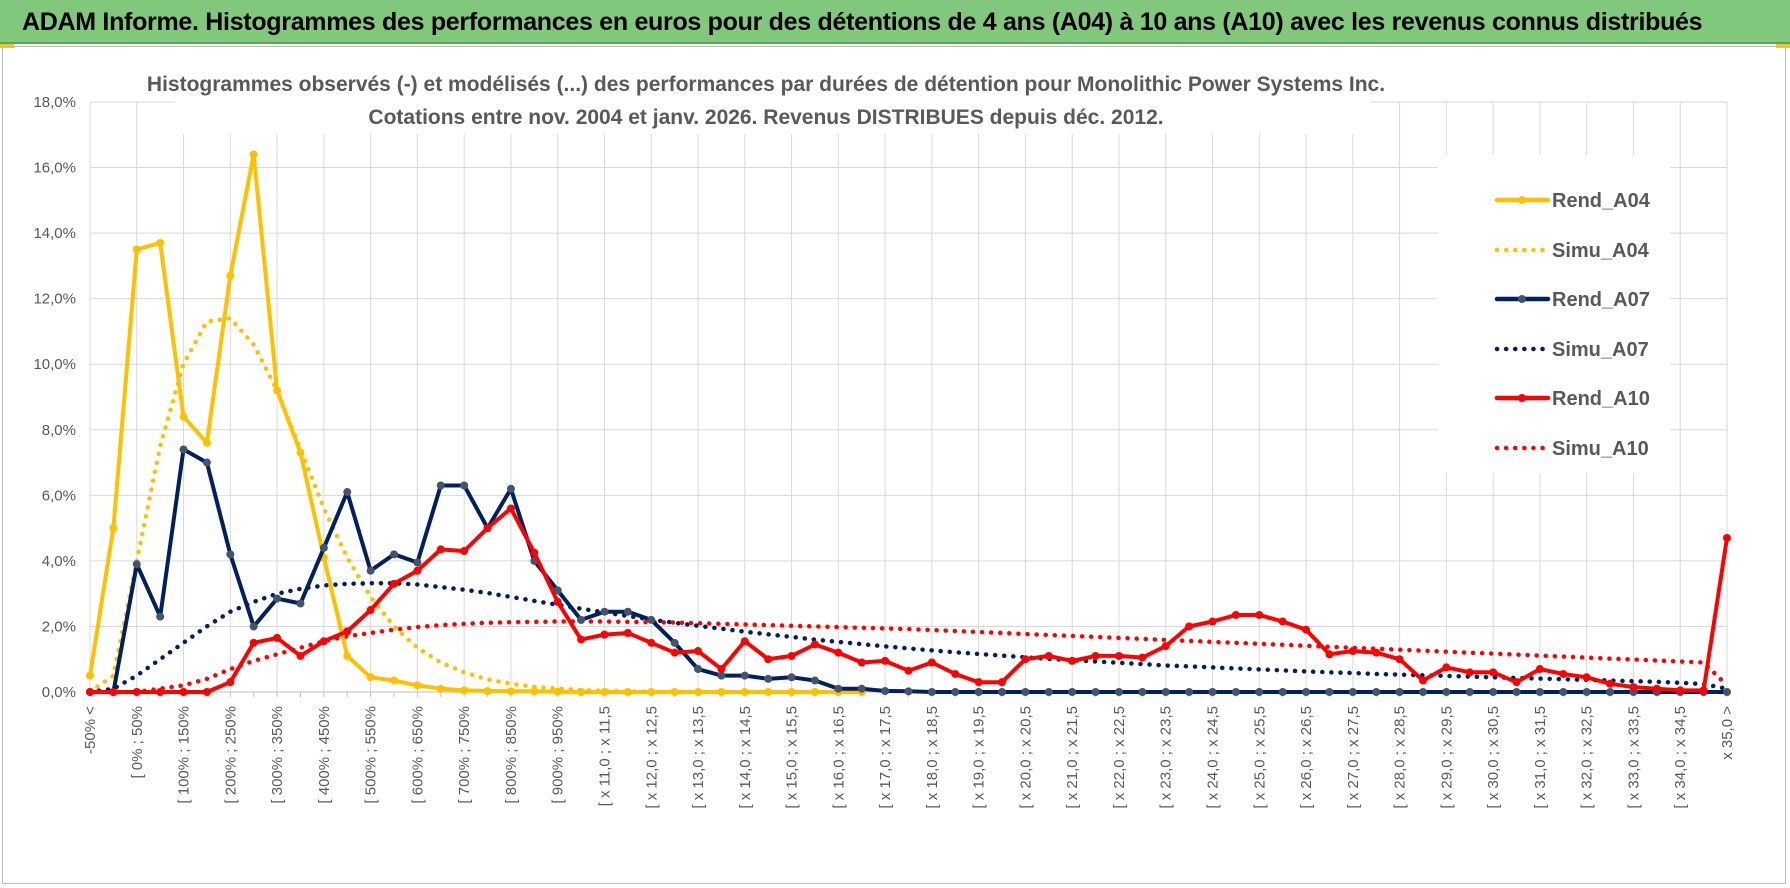  I want to click on legend-label: Simu_A10, so click(1600, 449).